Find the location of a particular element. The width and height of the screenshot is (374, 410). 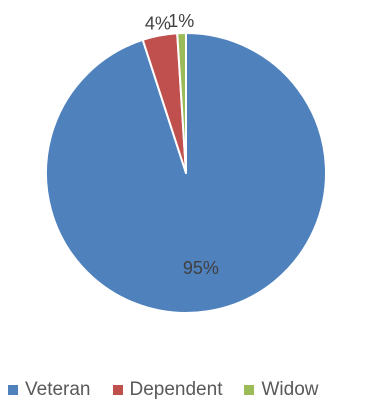

legend-item-veteran: Veteran is located at coordinates (49, 390).